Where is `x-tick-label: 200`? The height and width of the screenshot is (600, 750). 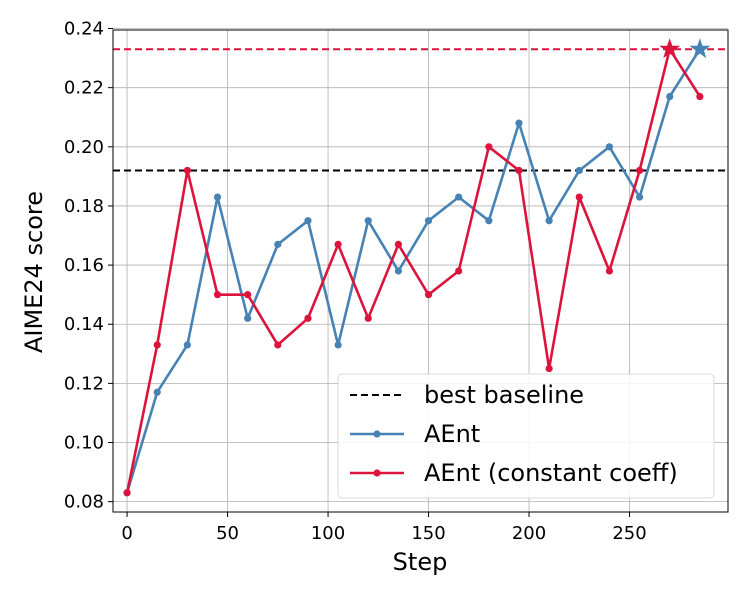
x-tick-label: 200 is located at coordinates (529, 533).